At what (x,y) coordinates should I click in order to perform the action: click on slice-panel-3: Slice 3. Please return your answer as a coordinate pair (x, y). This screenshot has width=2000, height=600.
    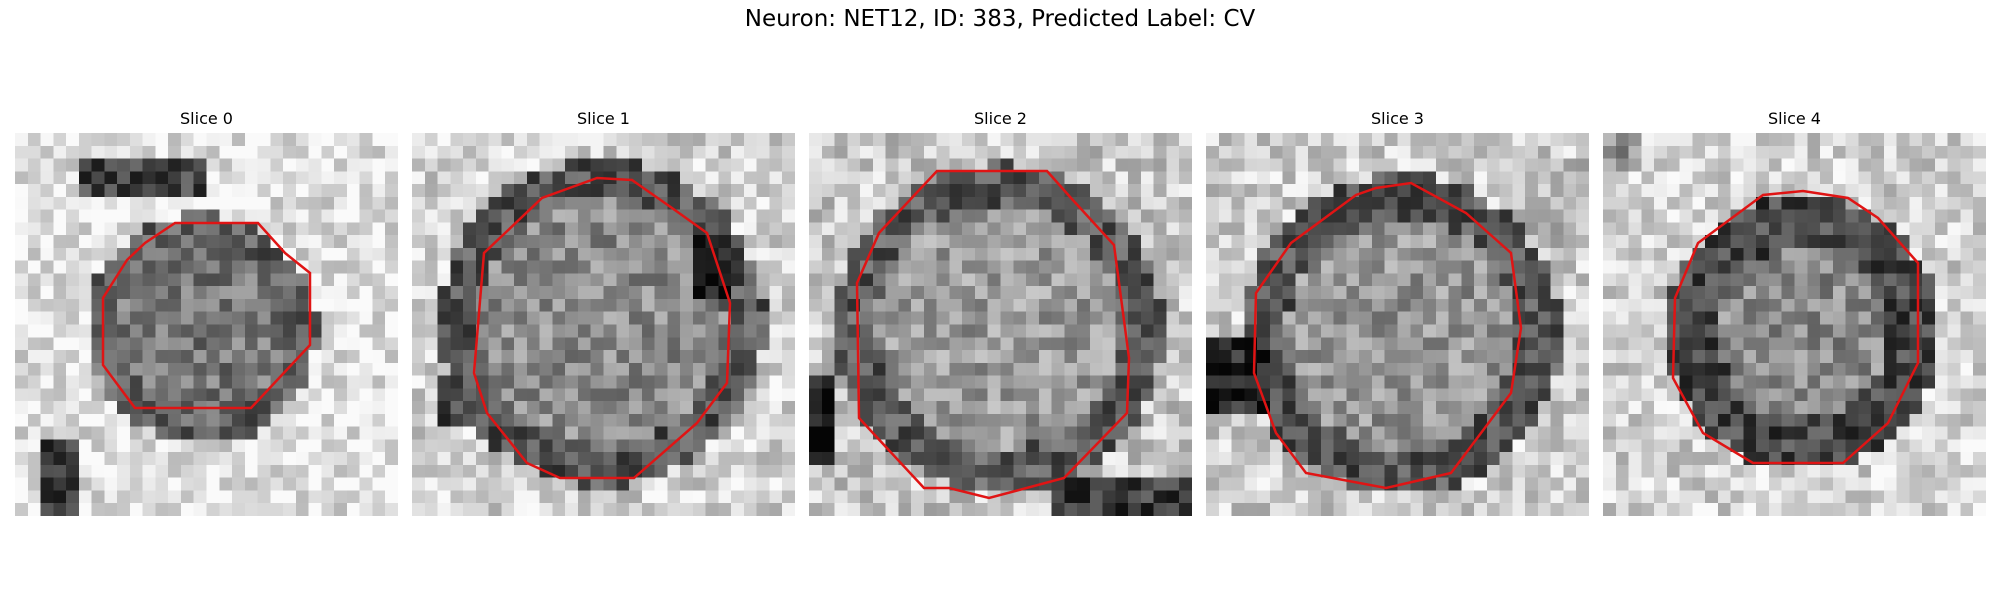
    Looking at the image, I should click on (1397, 312).